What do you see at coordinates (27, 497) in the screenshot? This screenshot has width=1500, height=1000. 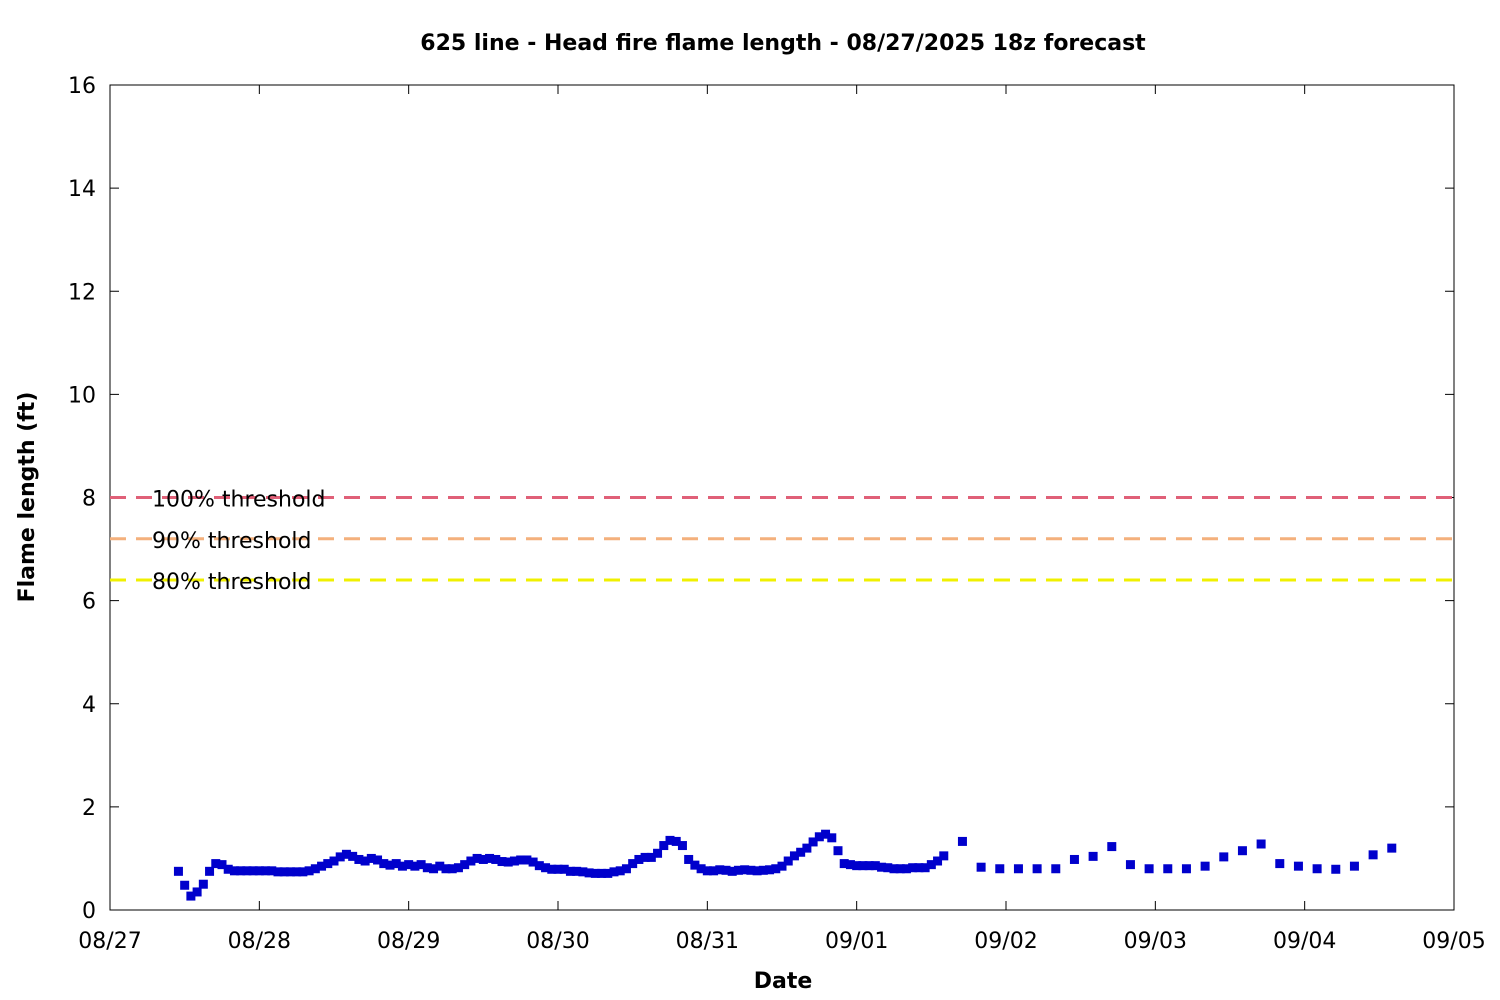 I see `y-axis-label: Flame length (ft)` at bounding box center [27, 497].